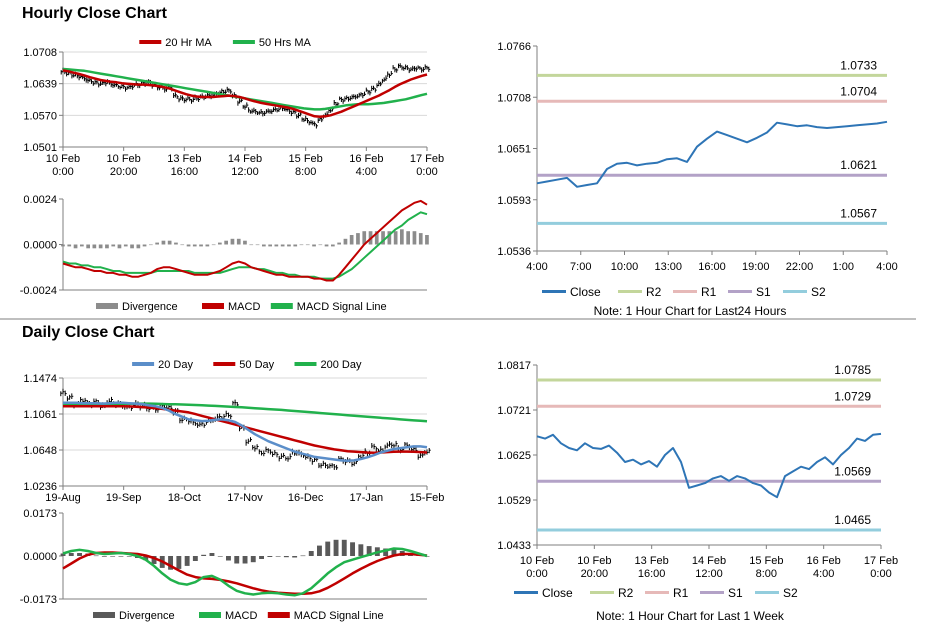 This screenshot has width=928, height=638. I want to click on hourly-macd-y-tick-label: -0.0024, so click(38, 291).